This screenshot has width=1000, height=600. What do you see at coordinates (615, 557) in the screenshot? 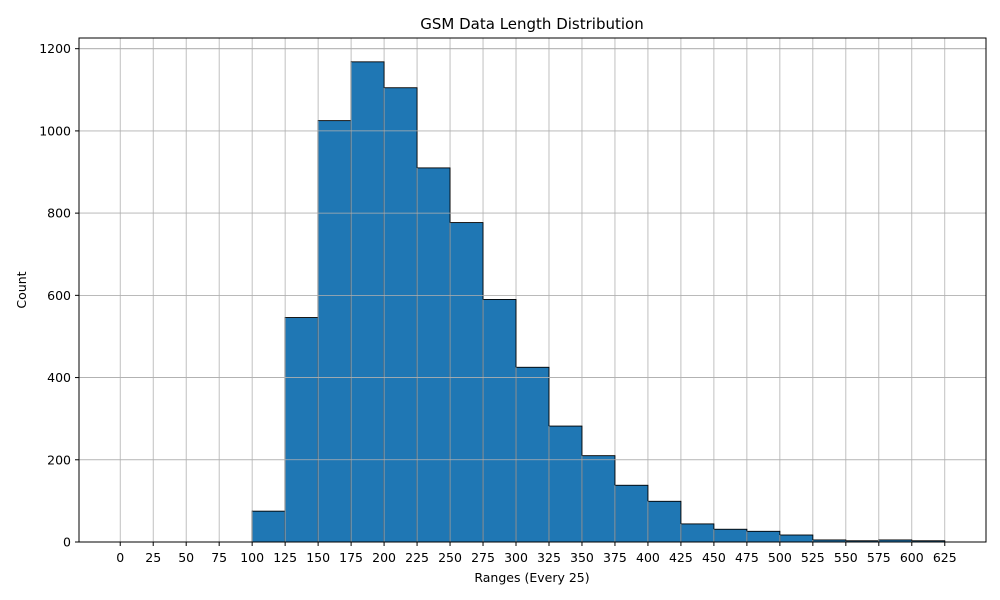
I see `x-tick-label: 375` at bounding box center [615, 557].